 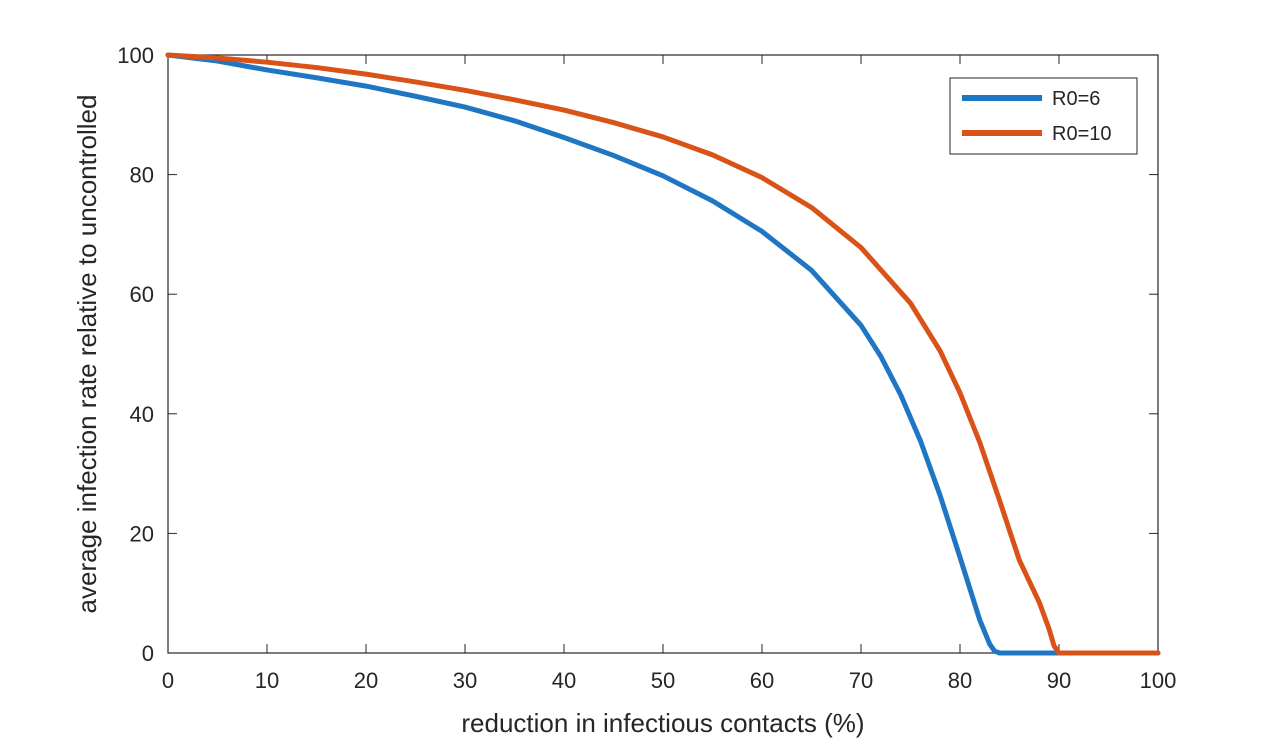 What do you see at coordinates (135, 55) in the screenshot?
I see `y-tick-label: 100` at bounding box center [135, 55].